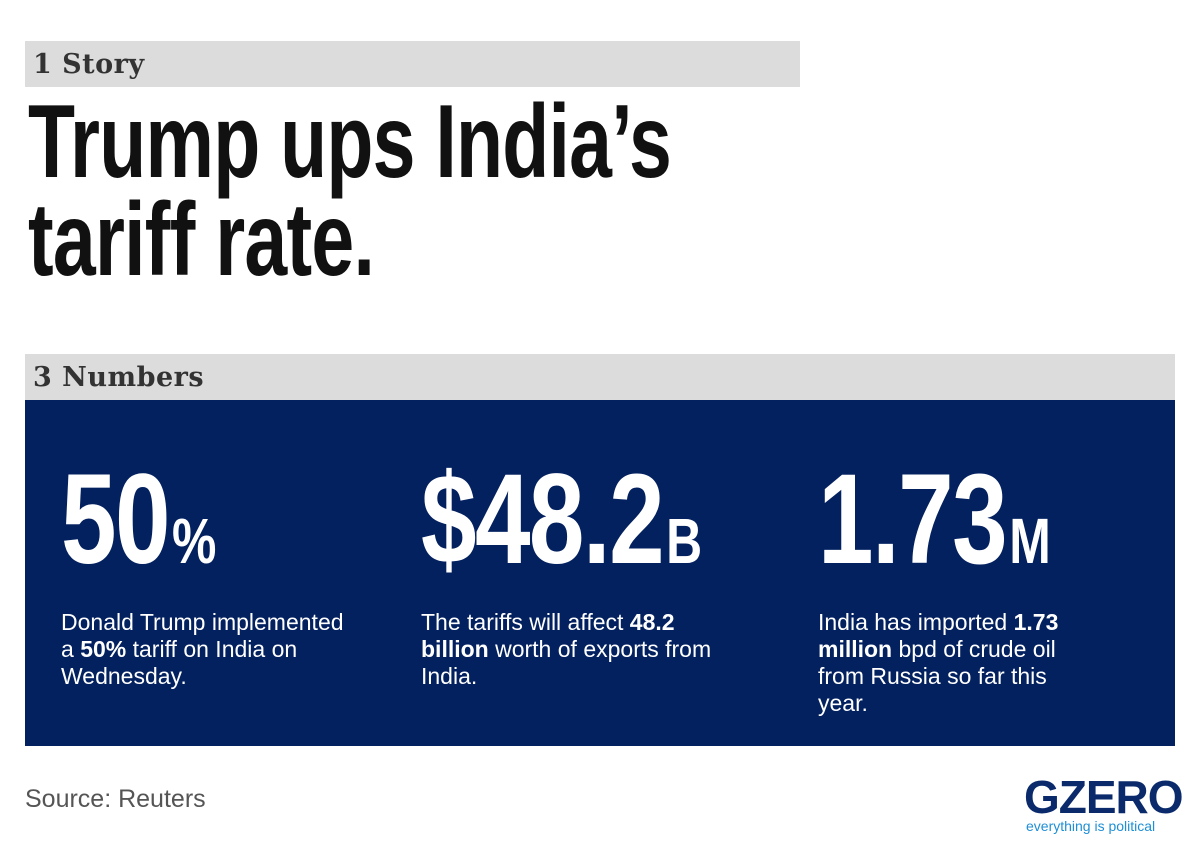  Describe the element at coordinates (350, 142) in the screenshot. I see `headline-line-1: Trump ups India’s` at that location.